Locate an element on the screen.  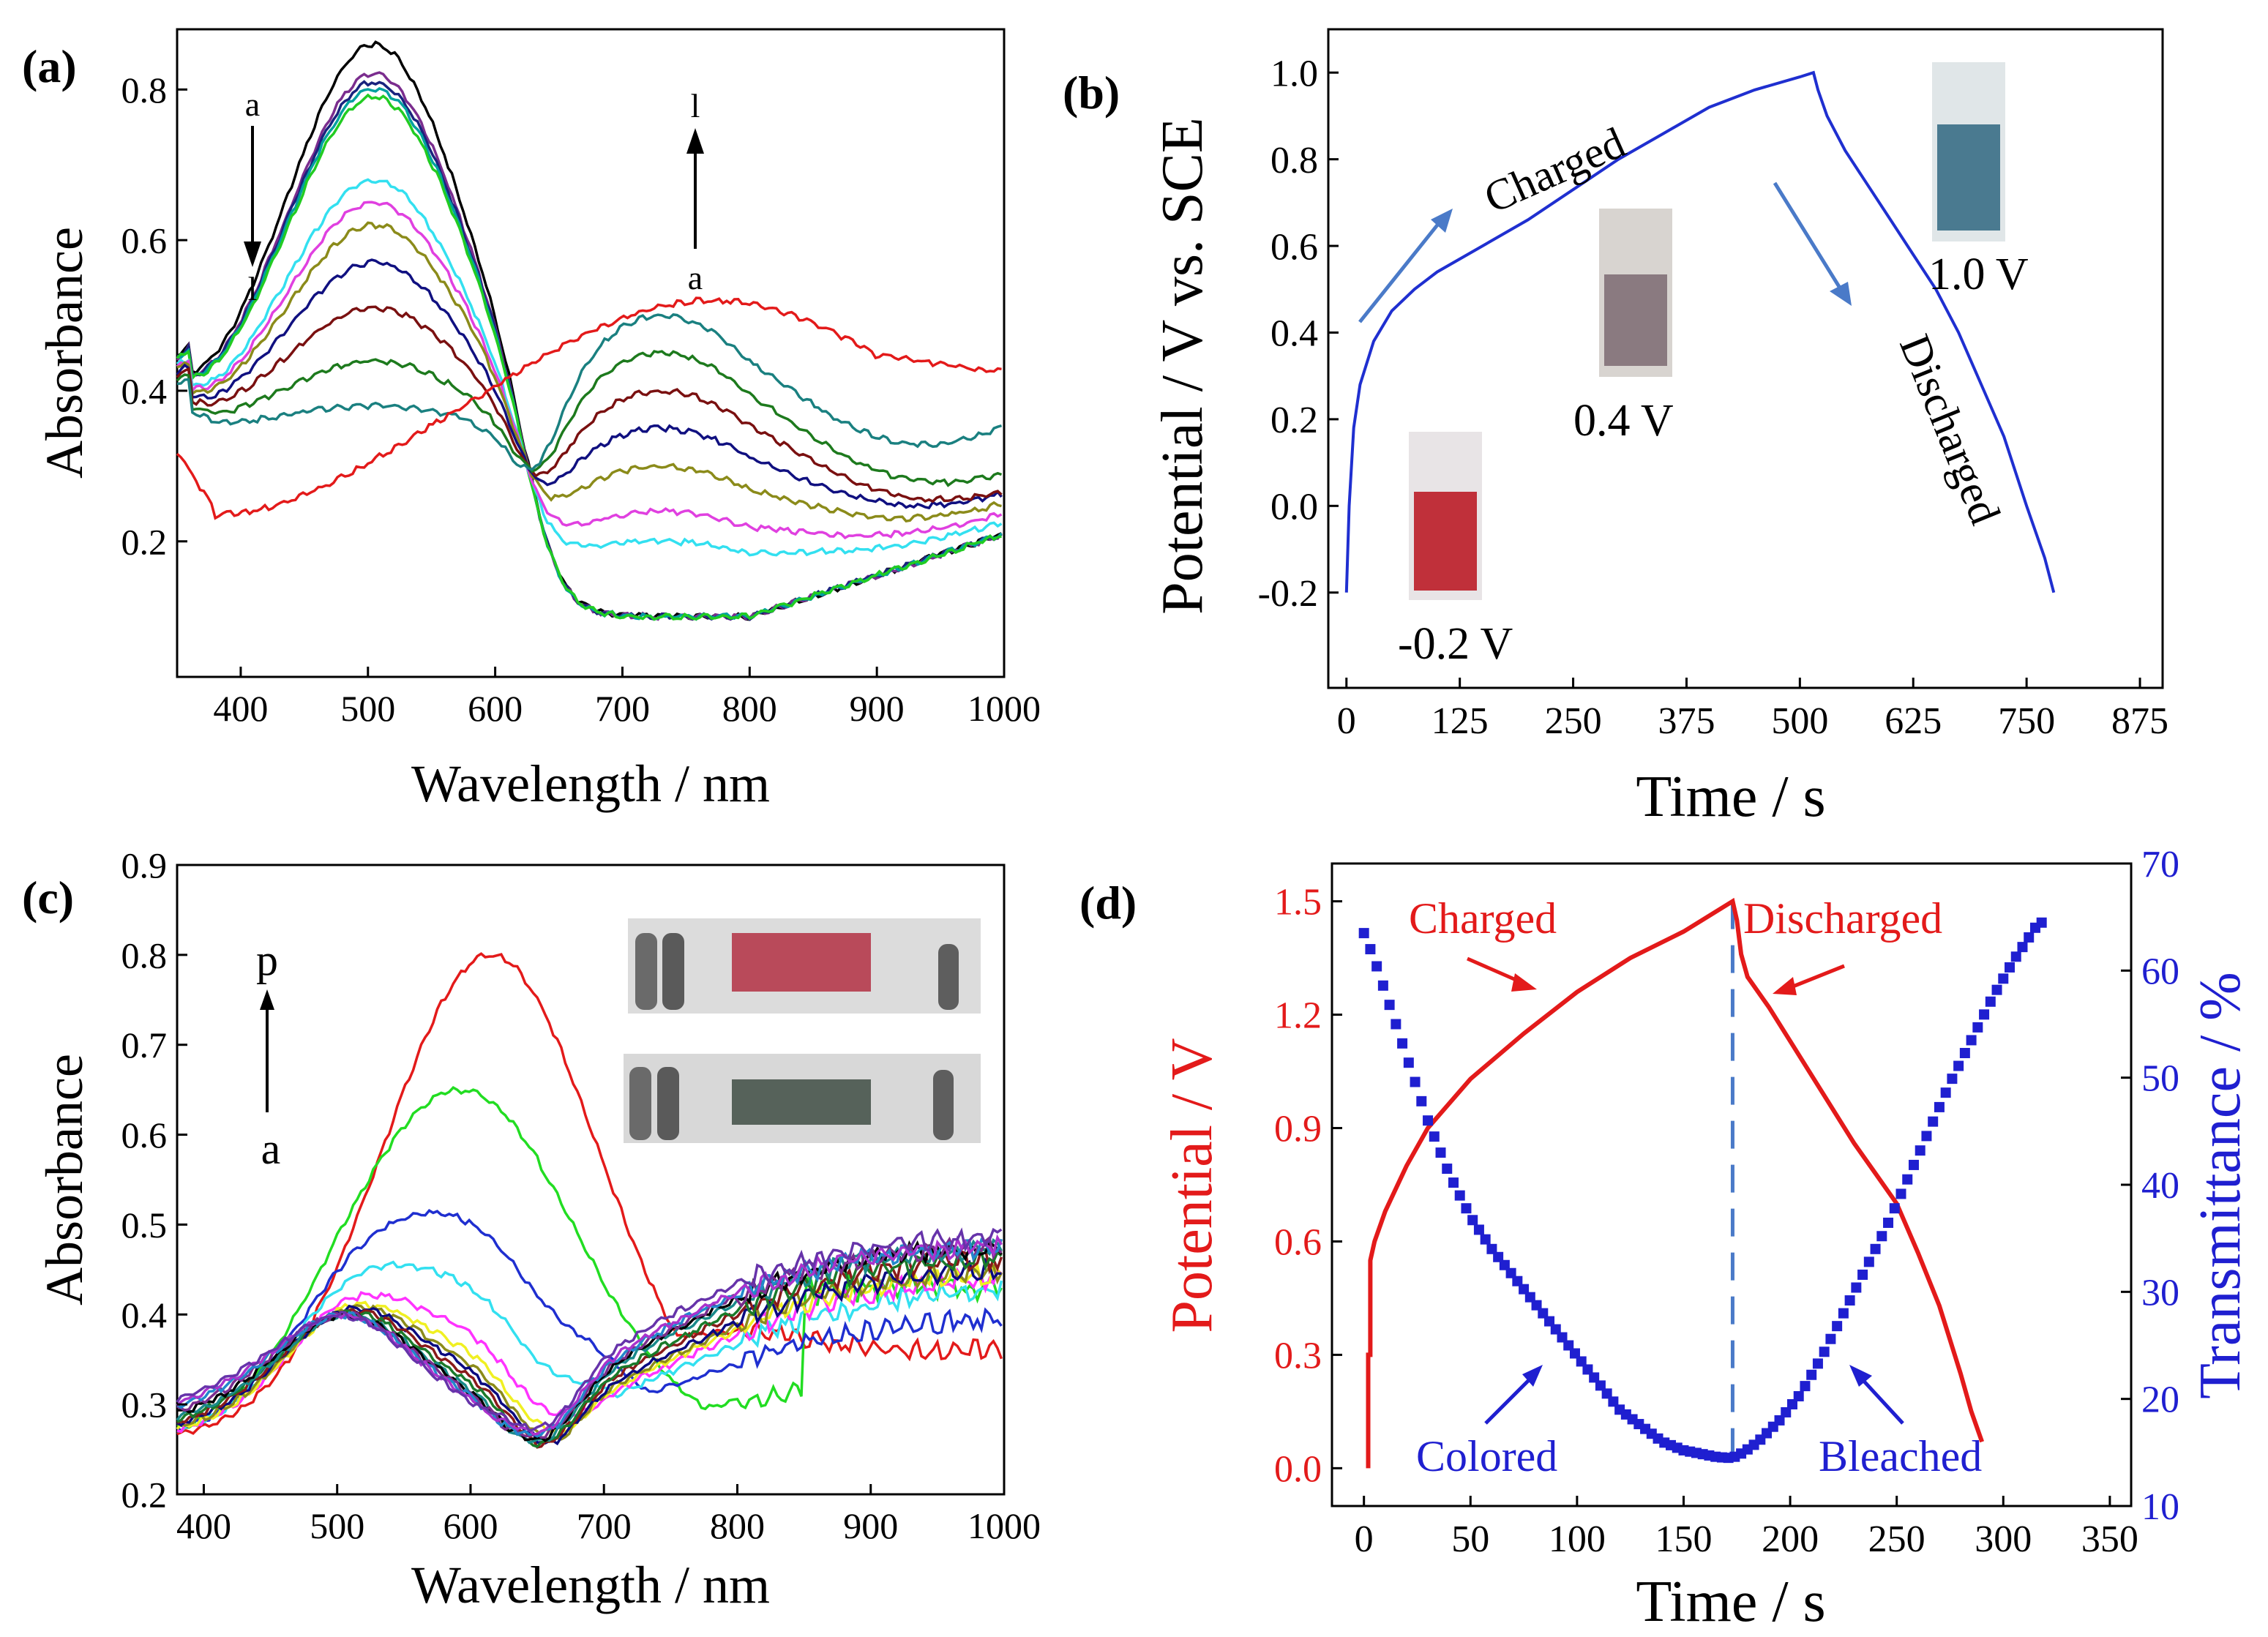
y-axis-label-a: Absorbance is located at coordinates (64, 353).